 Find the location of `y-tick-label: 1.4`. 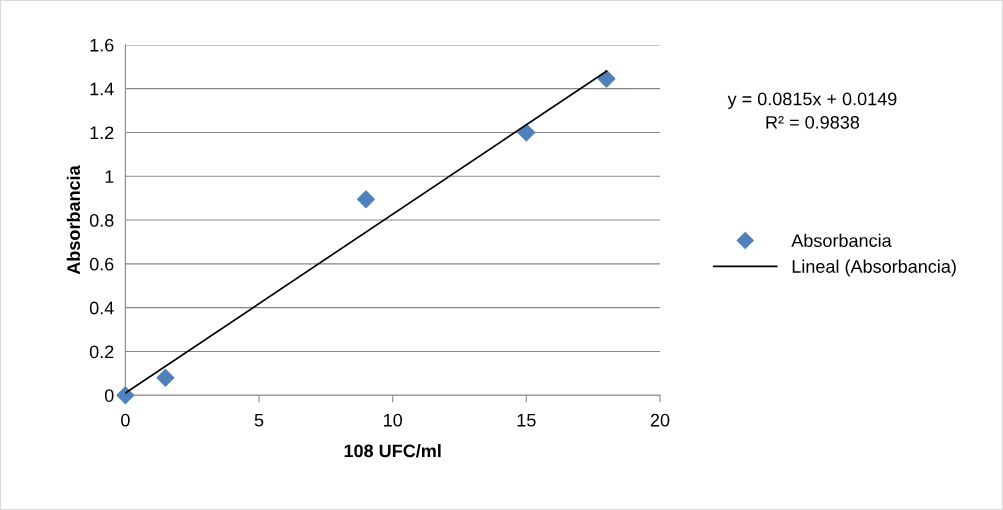

y-tick-label: 1.4 is located at coordinates (102, 89).